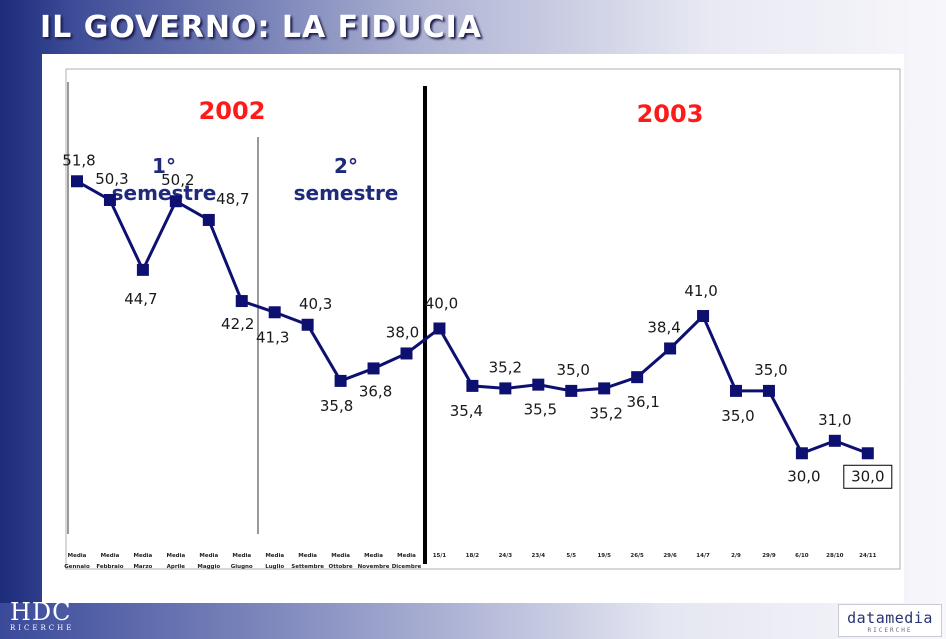  I want to click on x-tick-label: Media Ottobre, so click(341, 561).